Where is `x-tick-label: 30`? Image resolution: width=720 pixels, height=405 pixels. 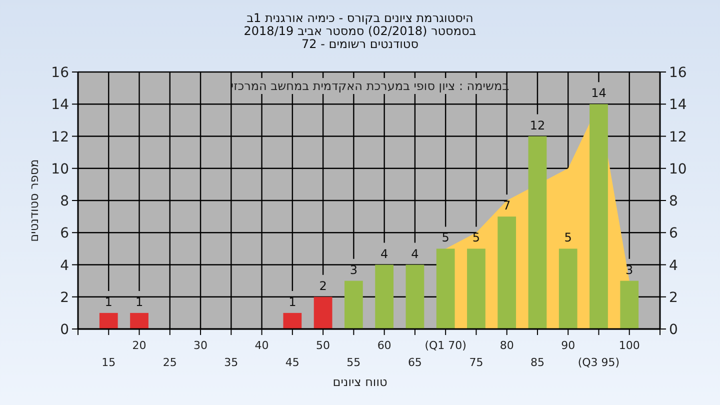 x-tick-label: 30 is located at coordinates (201, 345).